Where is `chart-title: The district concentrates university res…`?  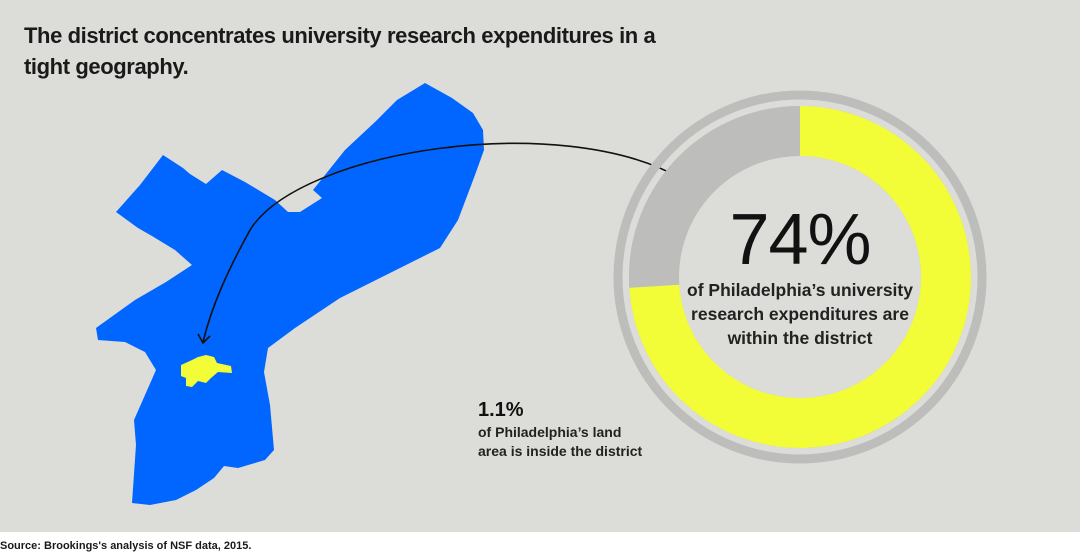 chart-title: The district concentrates university res… is located at coordinates (340, 51).